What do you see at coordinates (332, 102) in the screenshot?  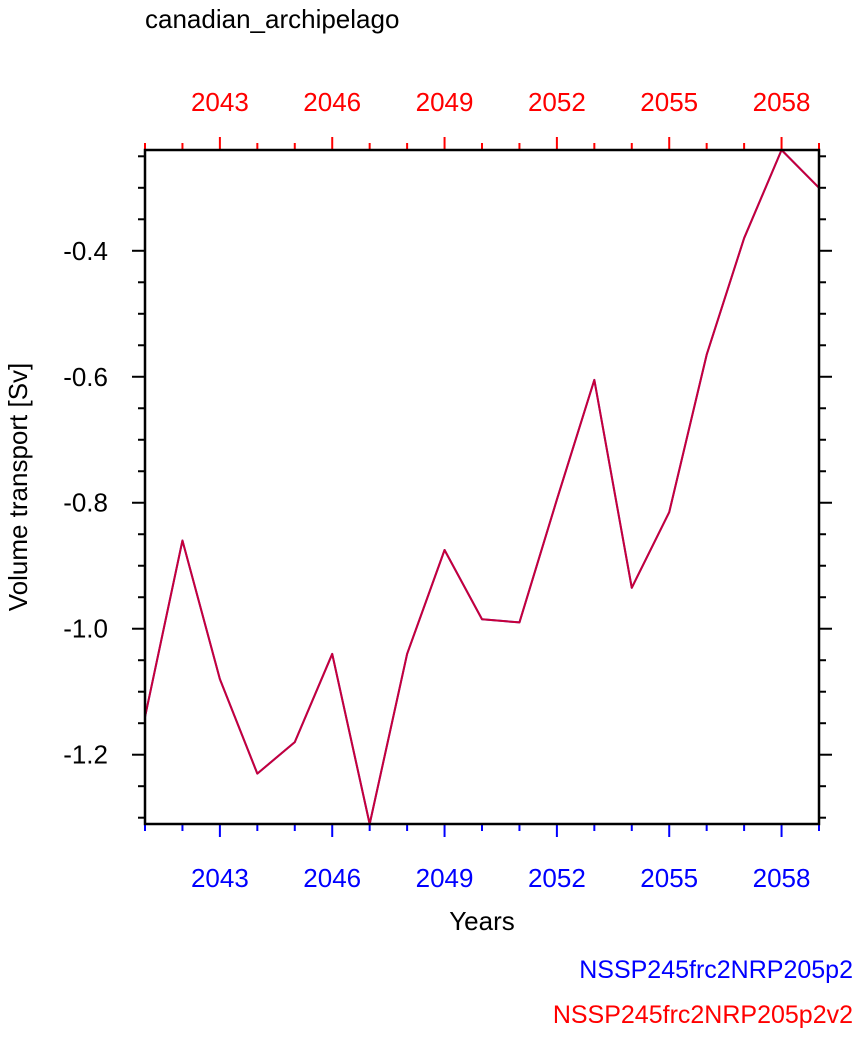 I see `x-tick-label-top: 2046` at bounding box center [332, 102].